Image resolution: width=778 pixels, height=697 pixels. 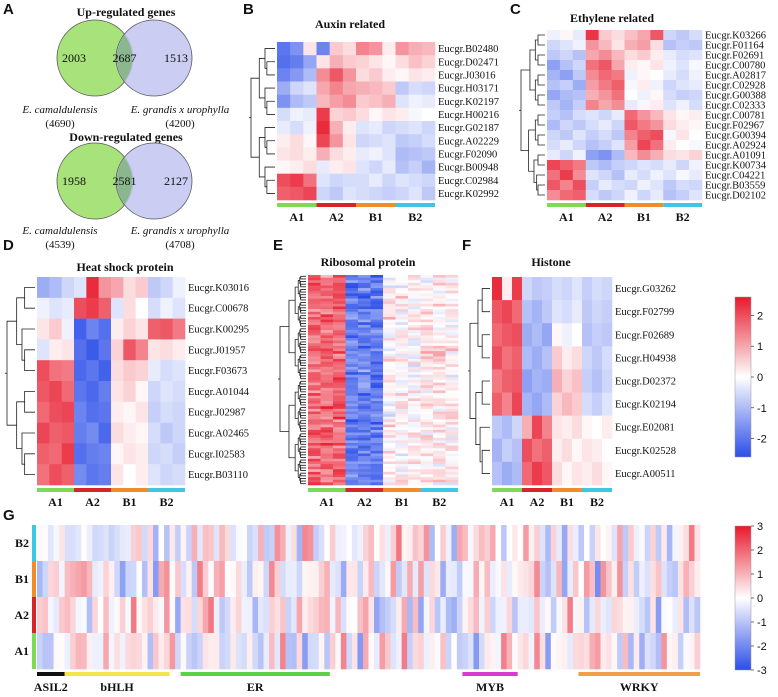 What do you see at coordinates (762, 671) in the screenshot?
I see `colorbar-tick-label: -3` at bounding box center [762, 671].